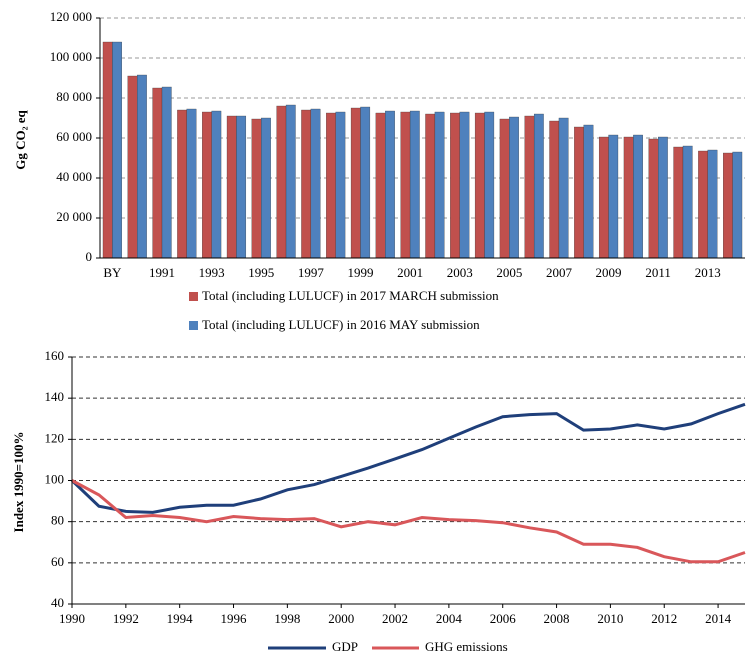 The image size is (748, 657). I want to click on y-tick-label: 0, so click(89, 256).